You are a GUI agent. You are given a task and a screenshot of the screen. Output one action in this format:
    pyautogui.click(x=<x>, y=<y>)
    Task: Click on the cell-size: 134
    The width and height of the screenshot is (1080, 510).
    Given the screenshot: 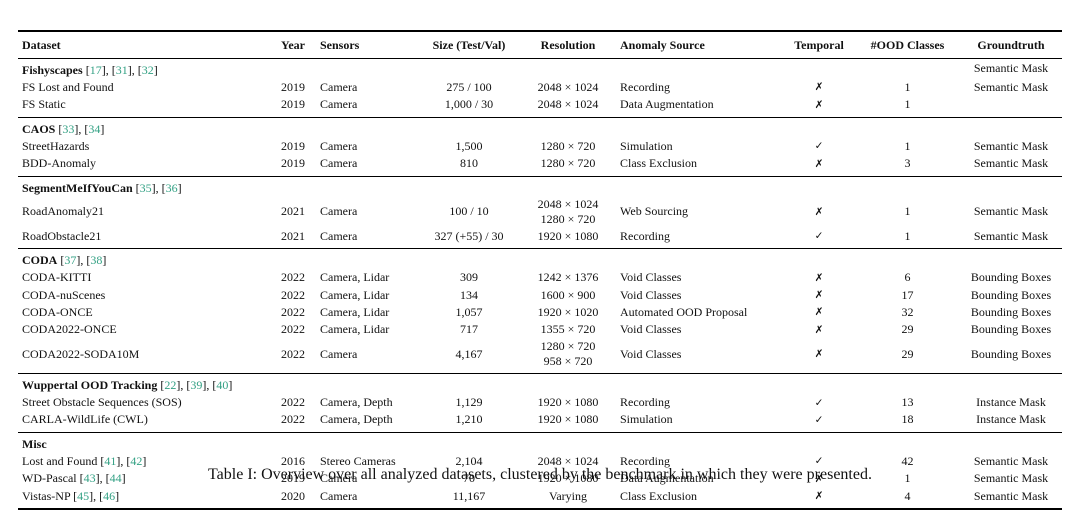 What is the action you would take?
    pyautogui.click(x=469, y=294)
    